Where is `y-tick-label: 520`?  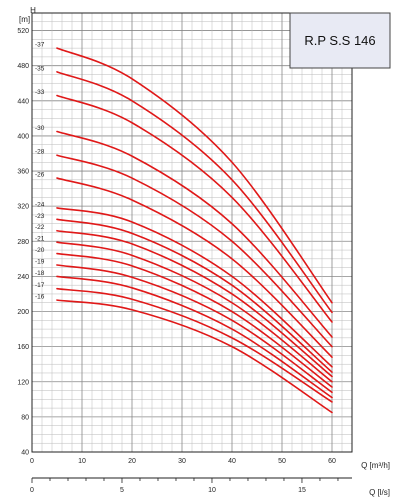 y-tick-label: 520 is located at coordinates (23, 31).